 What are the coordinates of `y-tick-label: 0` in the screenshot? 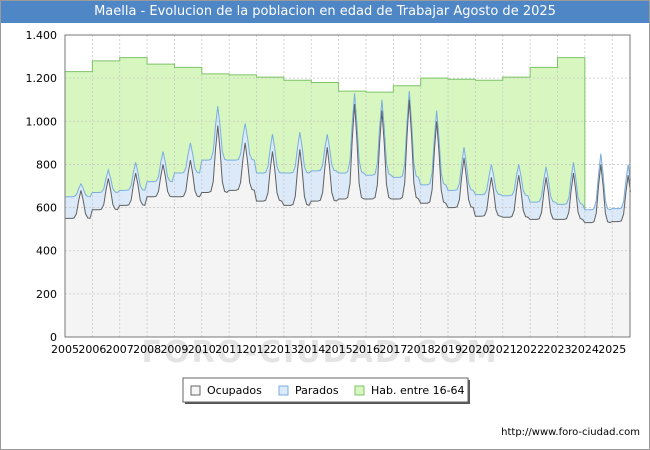 It's located at (53, 337).